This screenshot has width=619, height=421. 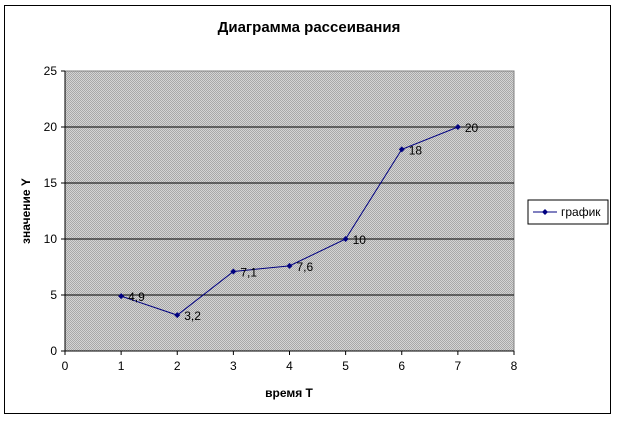 What do you see at coordinates (65, 366) in the screenshot?
I see `x-tick-label: 0` at bounding box center [65, 366].